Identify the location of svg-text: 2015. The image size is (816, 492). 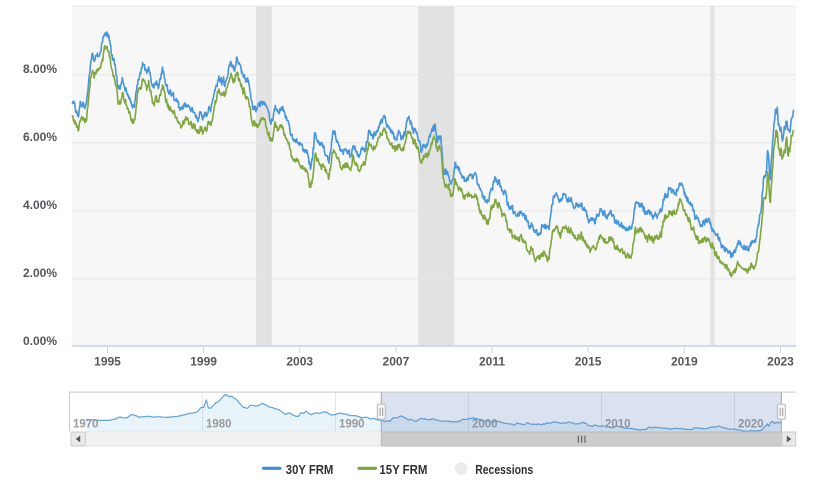
(588, 362).